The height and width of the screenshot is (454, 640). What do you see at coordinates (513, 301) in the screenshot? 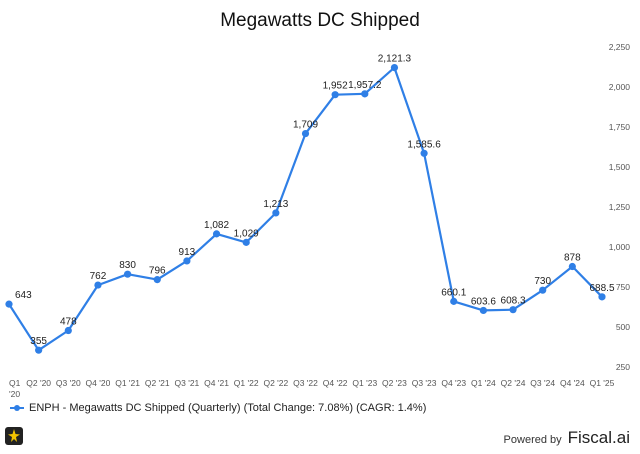
I see `data-label: 608.3` at bounding box center [513, 301].